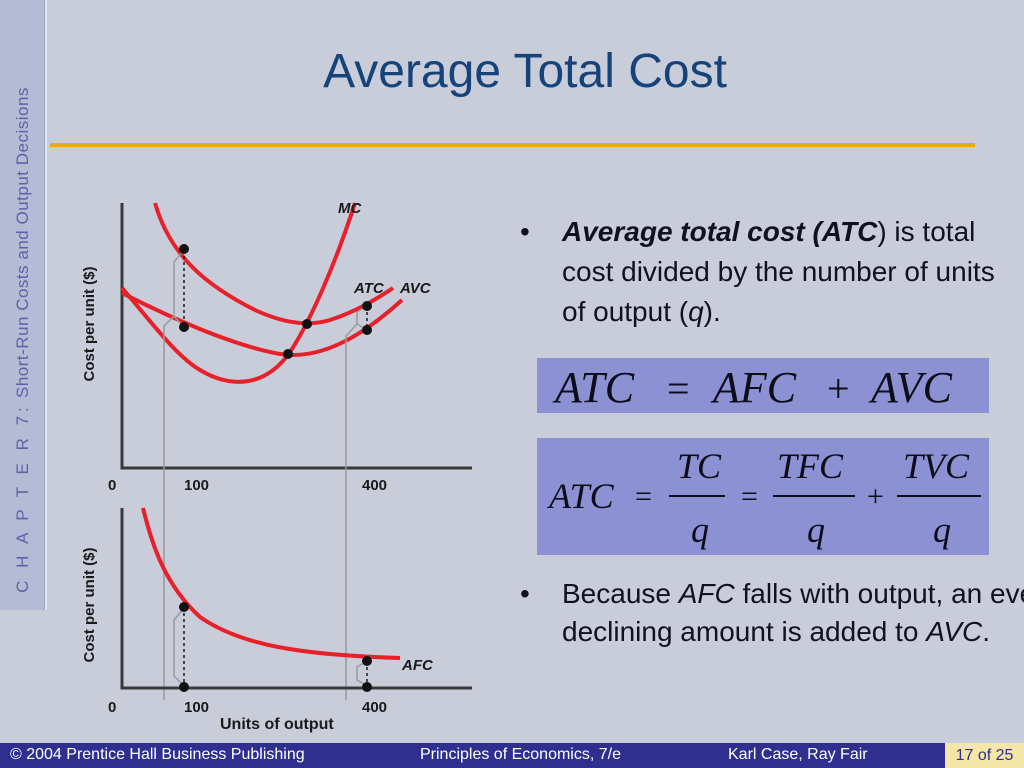  Describe the element at coordinates (262, 324) in the screenshot. I see `avc-curve` at that location.